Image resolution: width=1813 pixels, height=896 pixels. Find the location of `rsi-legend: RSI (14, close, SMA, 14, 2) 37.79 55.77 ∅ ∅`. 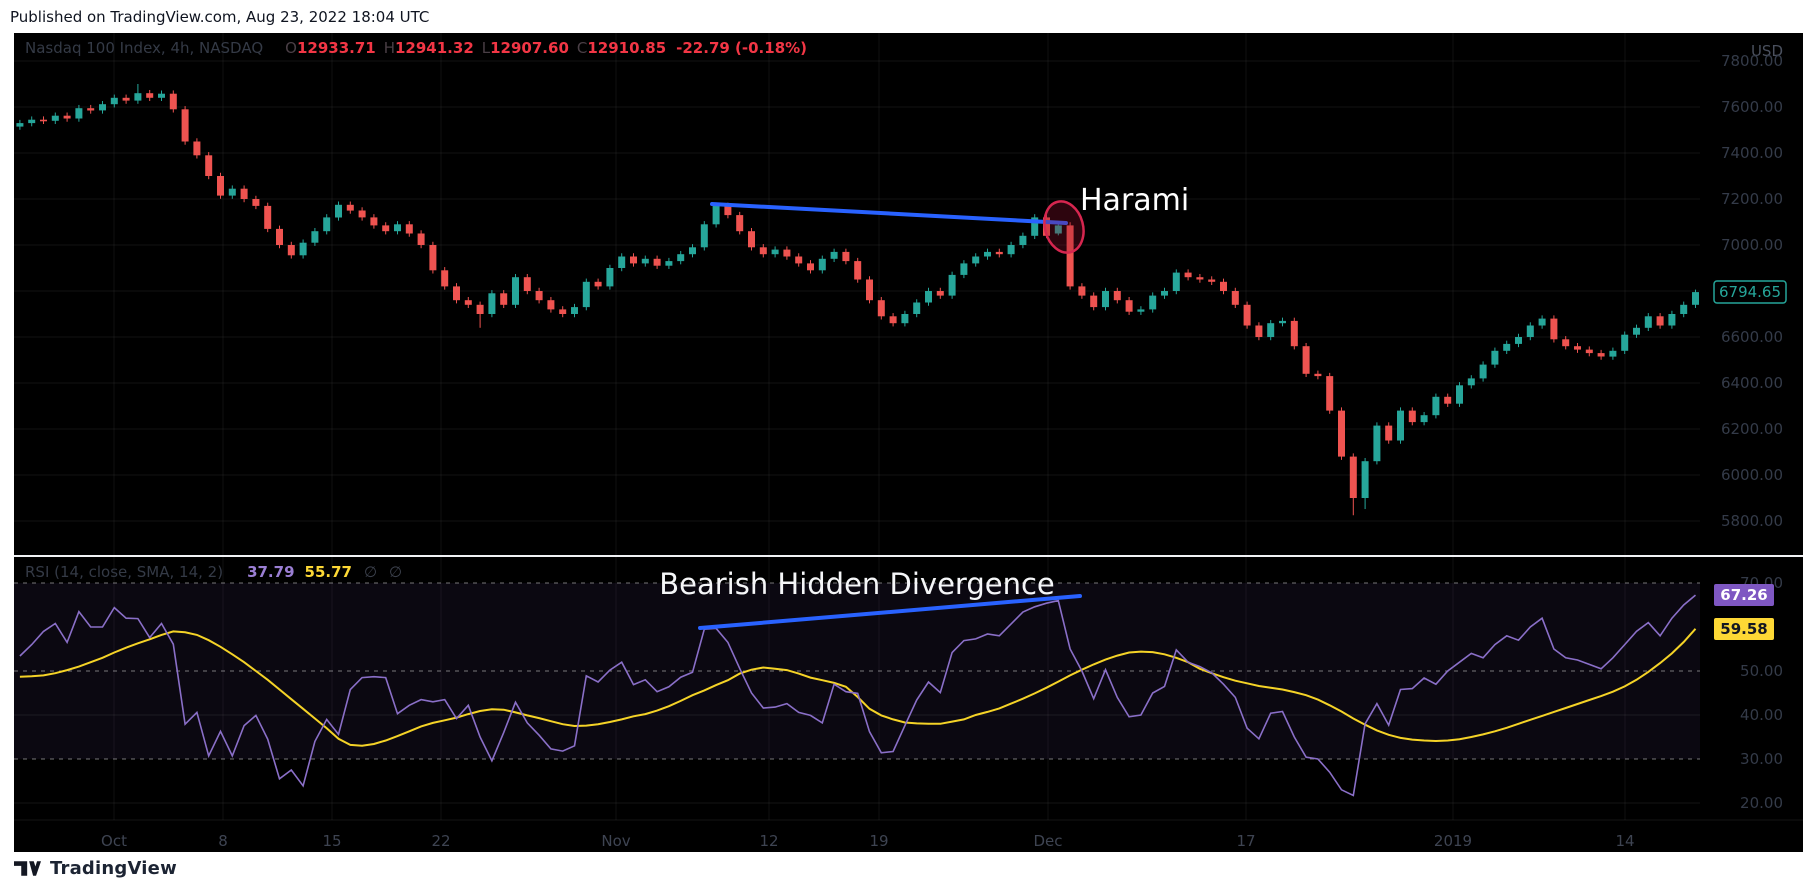

rsi-legend: RSI (14, close, SMA, 14, 2) 37.79 55.77 ∅ ∅ is located at coordinates (213, 572).